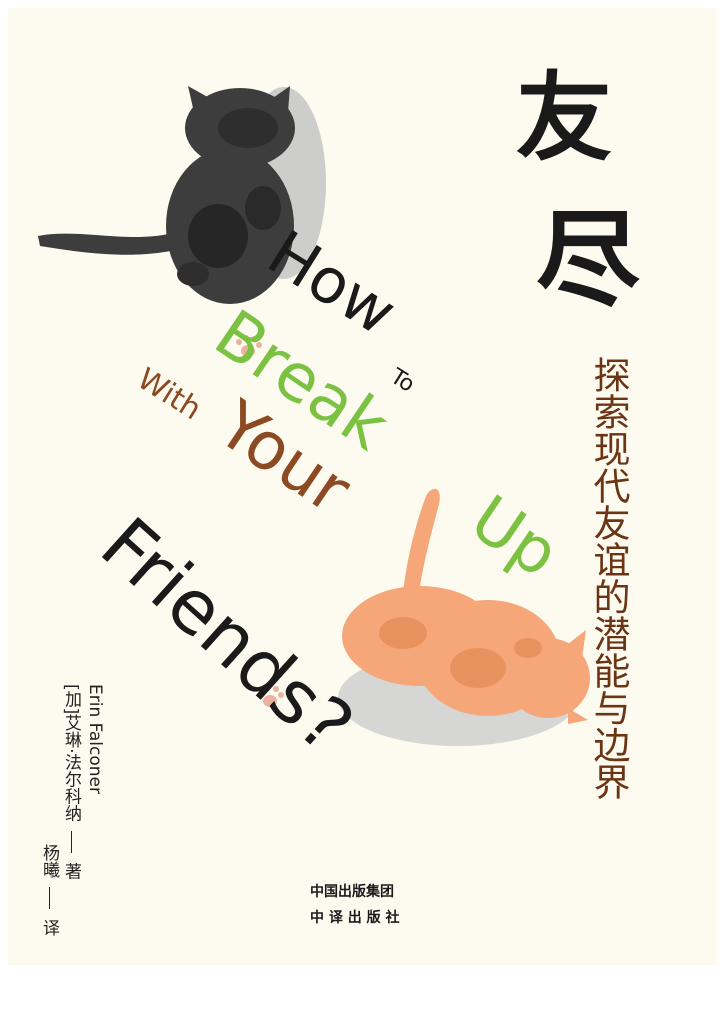 The height and width of the screenshot is (1024, 725). I want to click on subtitle: 探索现代友谊的潜能与边界, so click(608, 578).